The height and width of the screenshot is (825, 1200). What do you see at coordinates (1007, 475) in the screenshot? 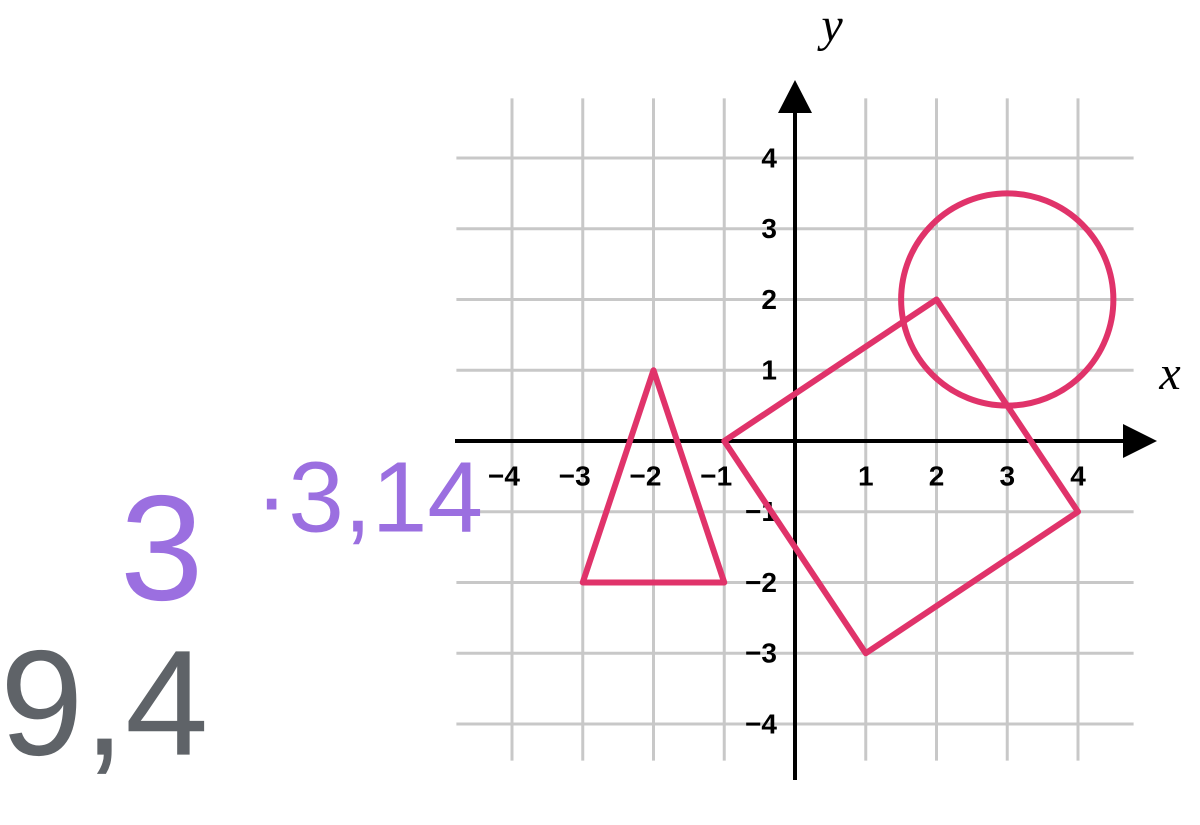
I see `x-tick-label: 3` at bounding box center [1007, 475].